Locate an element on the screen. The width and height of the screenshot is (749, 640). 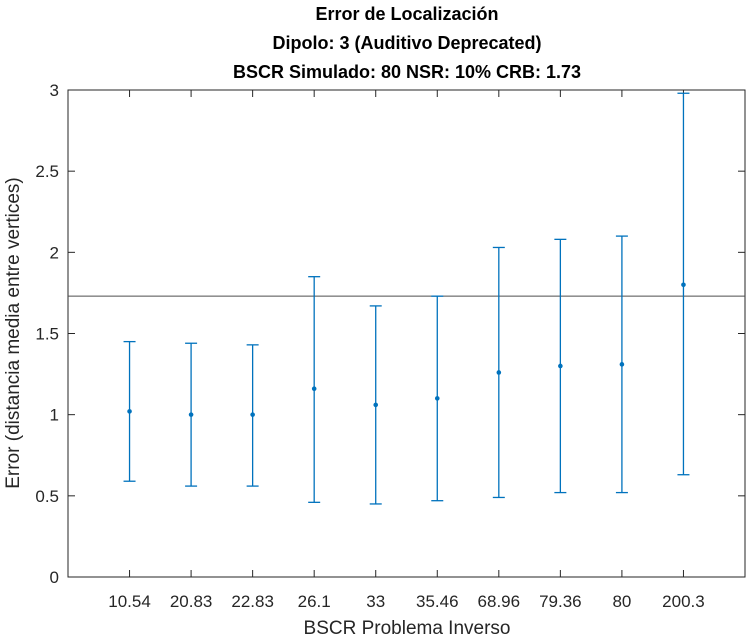
chart-title-line-2: Dipolo: 3 (Auditivo Deprecated) is located at coordinates (406, 43).